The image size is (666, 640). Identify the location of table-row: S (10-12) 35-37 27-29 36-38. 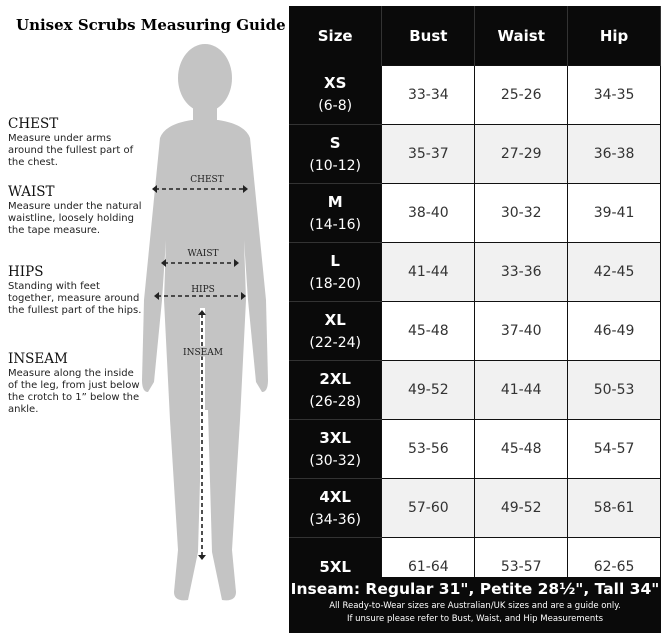
(475, 154).